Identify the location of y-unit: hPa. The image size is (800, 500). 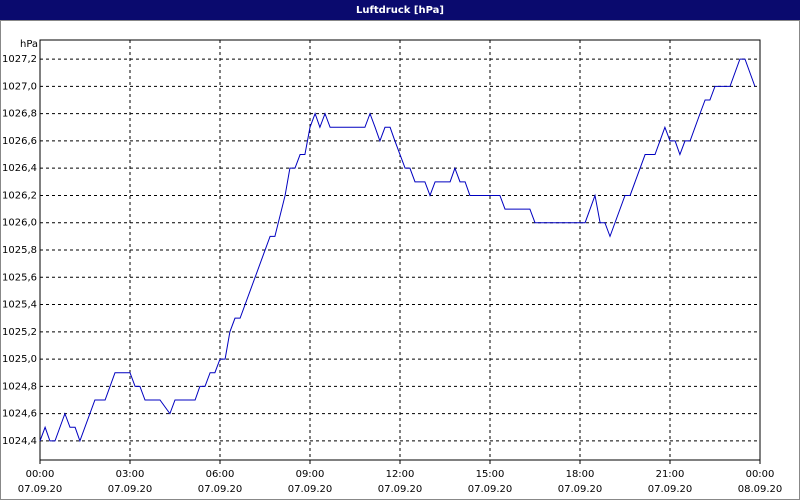
(29, 44).